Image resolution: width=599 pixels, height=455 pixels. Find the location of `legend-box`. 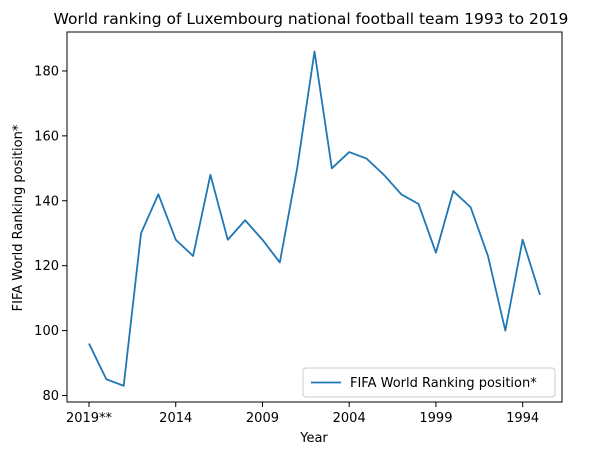

legend-box is located at coordinates (429, 382).